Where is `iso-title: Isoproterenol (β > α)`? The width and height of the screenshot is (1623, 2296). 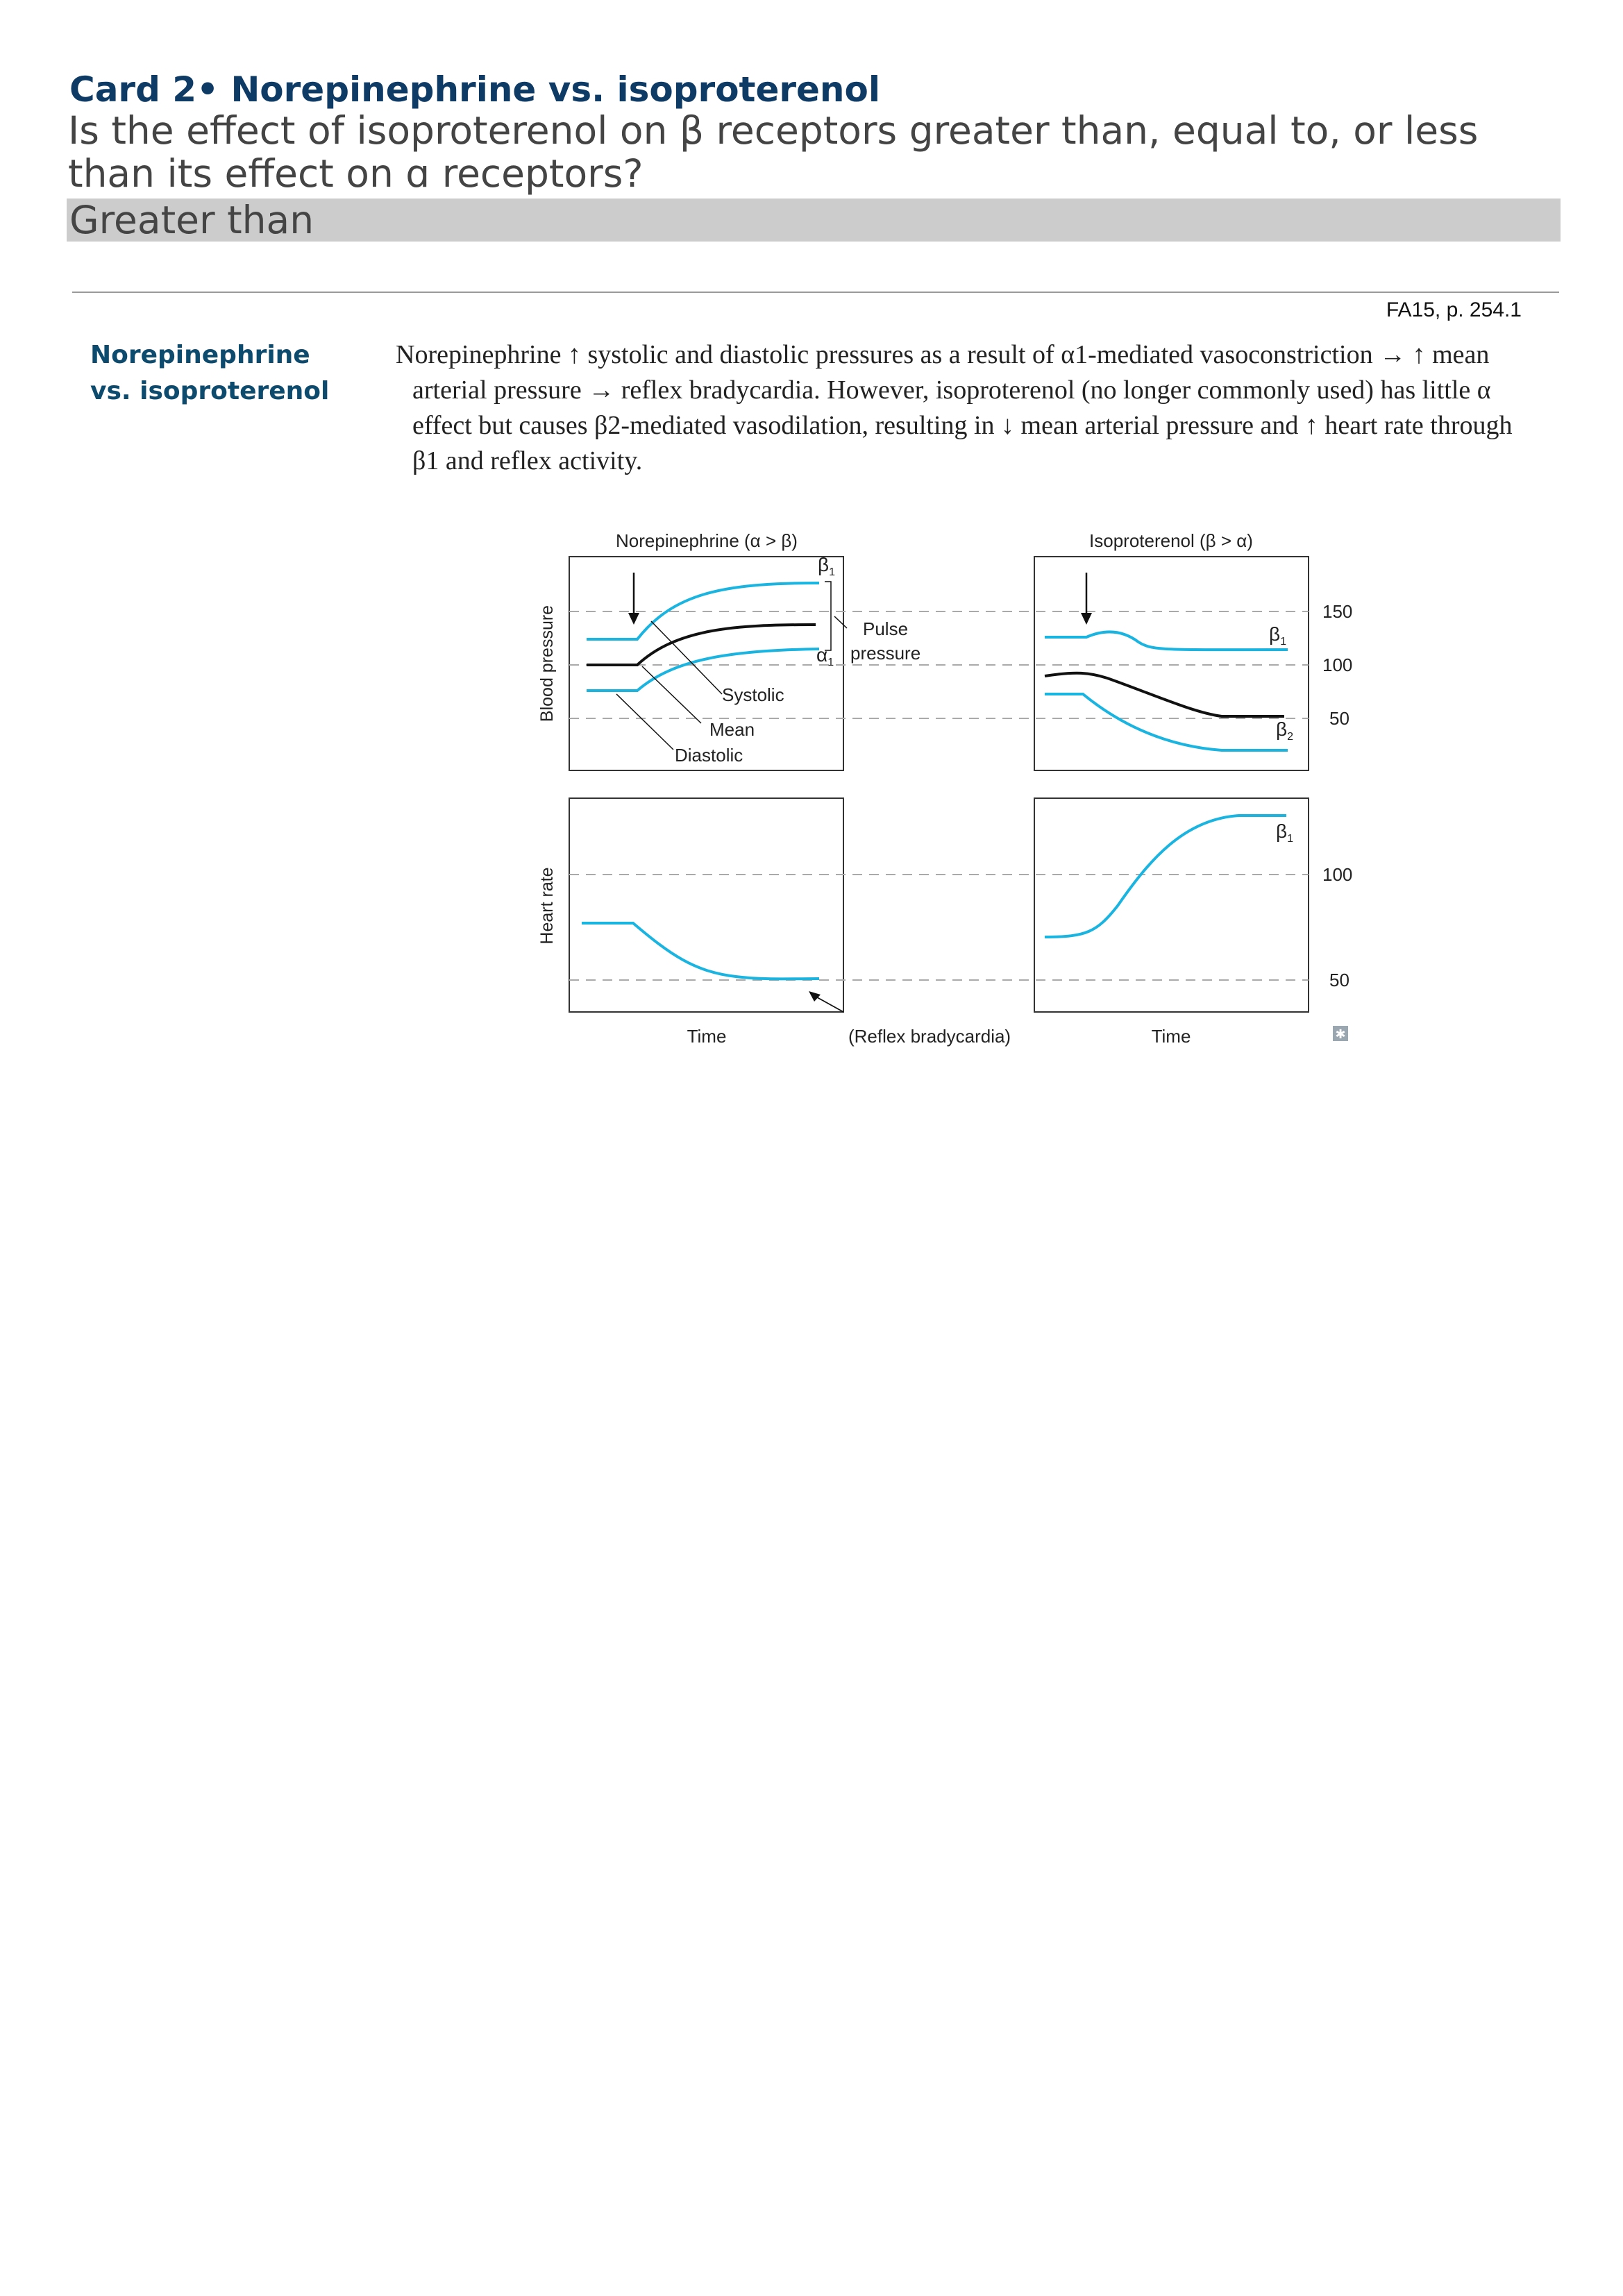 iso-title: Isoproterenol (β > α) is located at coordinates (1171, 540).